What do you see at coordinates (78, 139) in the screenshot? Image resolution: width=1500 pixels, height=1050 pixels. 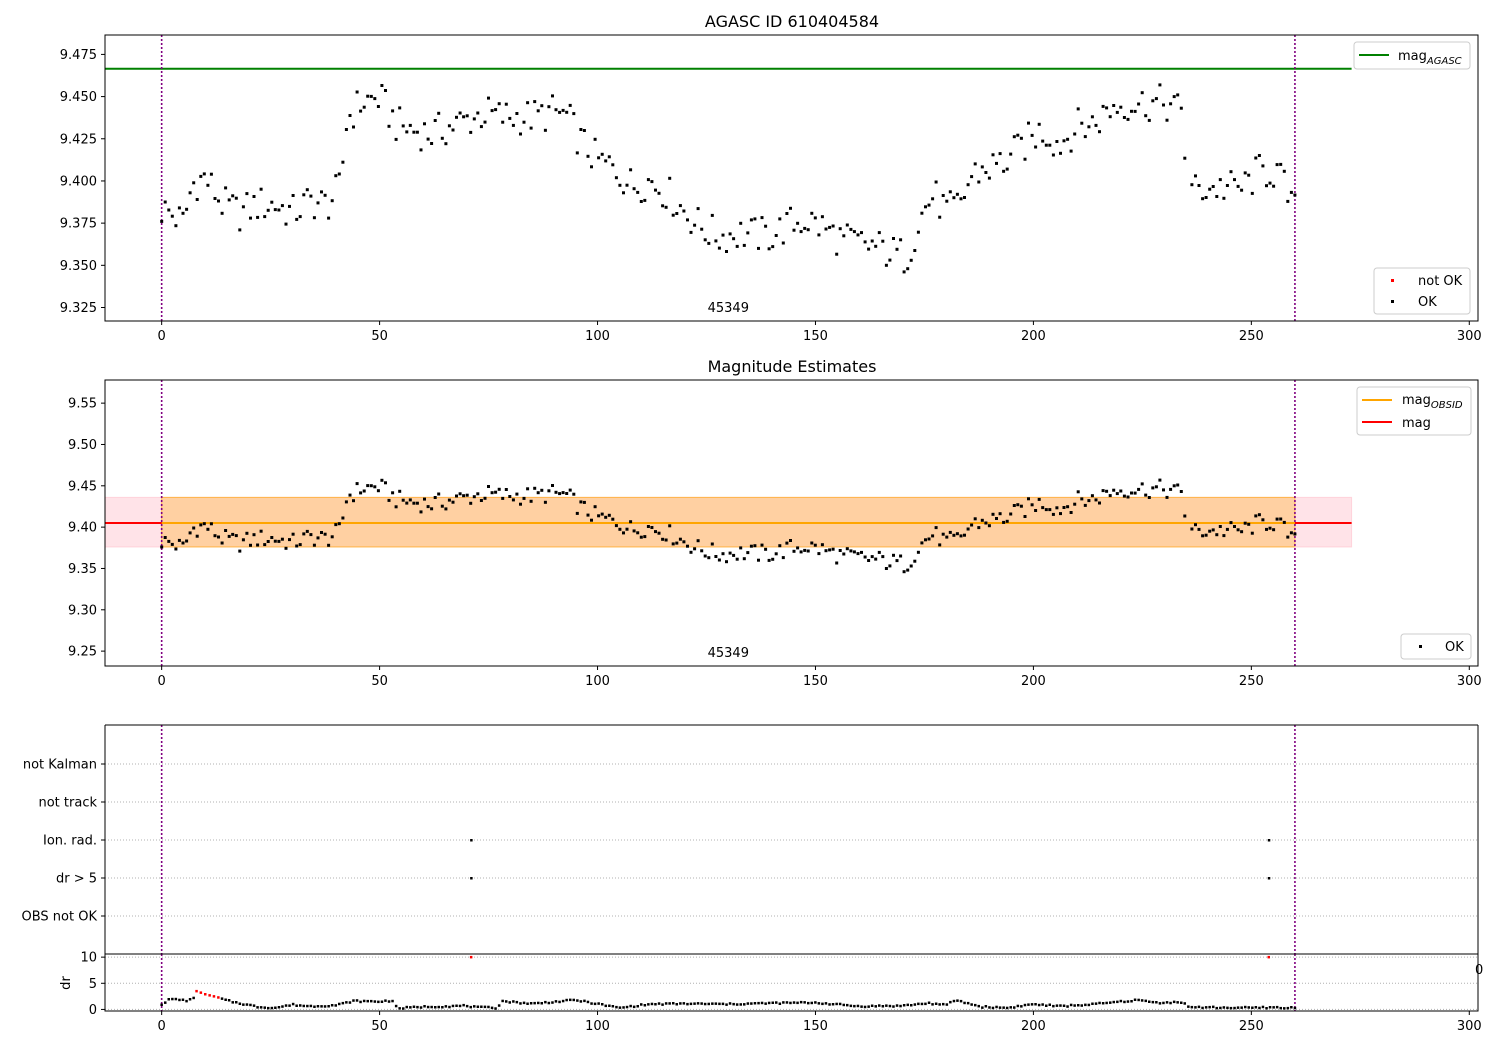 I see `agasc-ytick-label-4: 9.425` at bounding box center [78, 139].